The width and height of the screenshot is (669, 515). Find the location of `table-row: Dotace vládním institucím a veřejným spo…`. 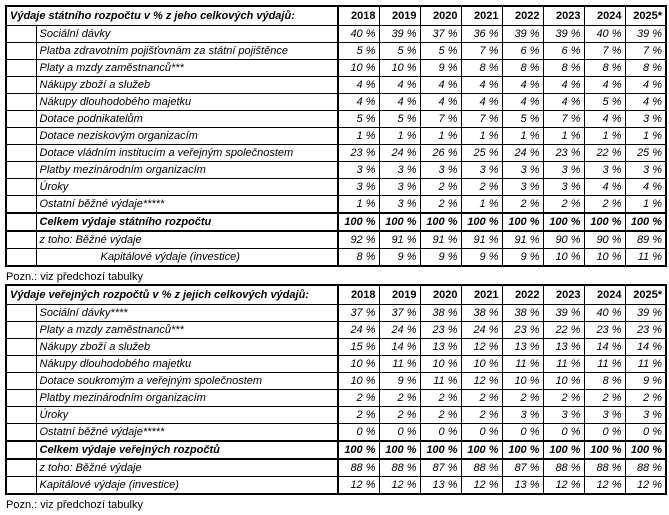

table-row: Dotace vládním institucím a veřejným spo… is located at coordinates (336, 153).